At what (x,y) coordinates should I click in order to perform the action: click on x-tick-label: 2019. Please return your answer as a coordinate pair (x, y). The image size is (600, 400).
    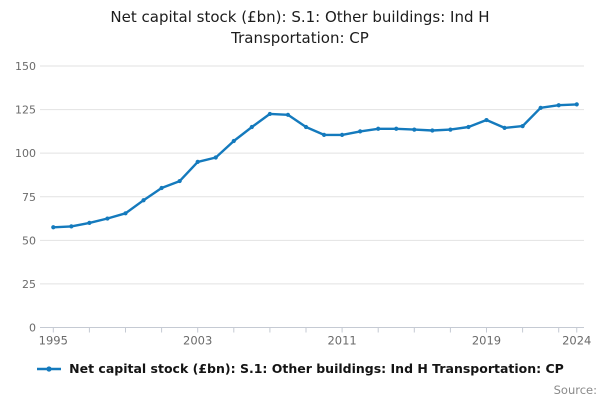
    Looking at the image, I should click on (486, 341).